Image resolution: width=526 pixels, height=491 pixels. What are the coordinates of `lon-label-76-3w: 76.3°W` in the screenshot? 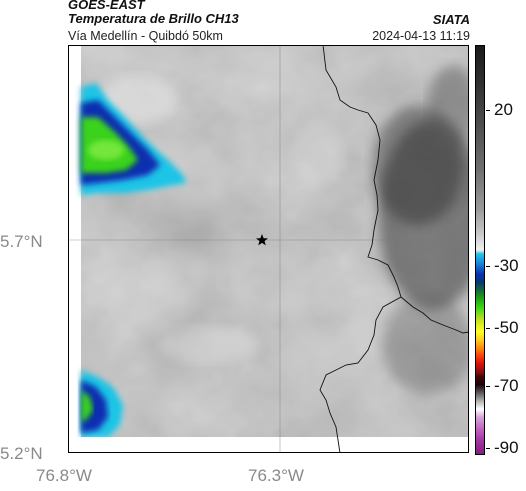 It's located at (276, 475).